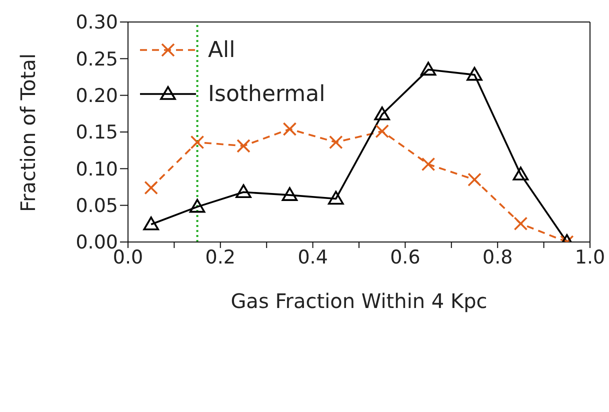  What do you see at coordinates (267, 94) in the screenshot?
I see `legend-label: Isothermal` at bounding box center [267, 94].